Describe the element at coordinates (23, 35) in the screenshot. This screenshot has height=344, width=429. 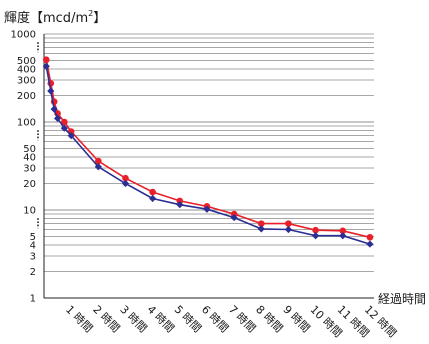
I see `y-tick-label: 1000` at that location.